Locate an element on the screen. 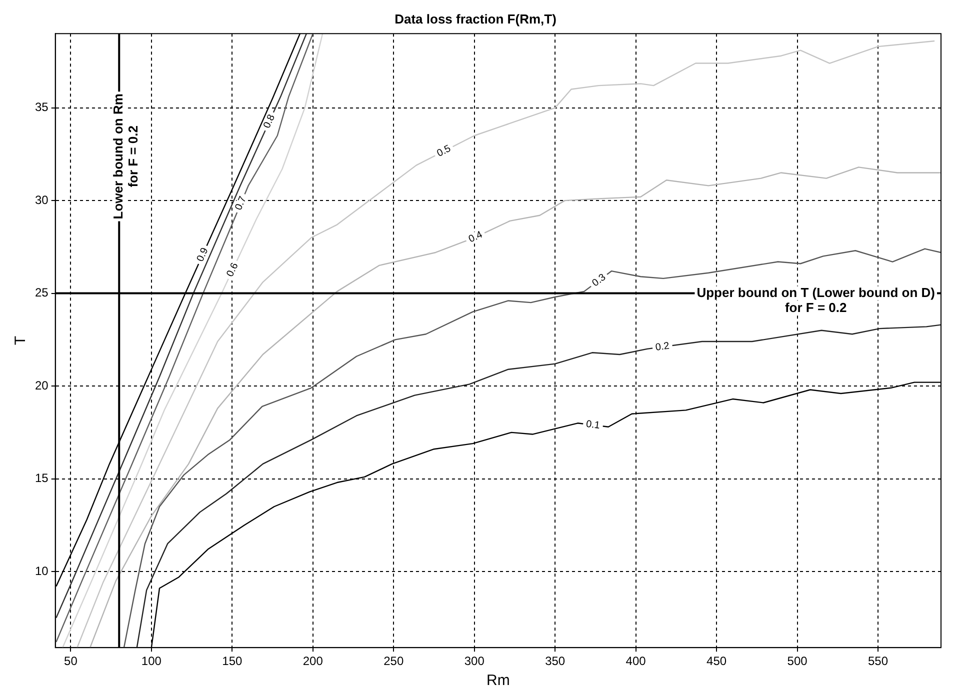  series-label: 0.4 is located at coordinates (476, 237).